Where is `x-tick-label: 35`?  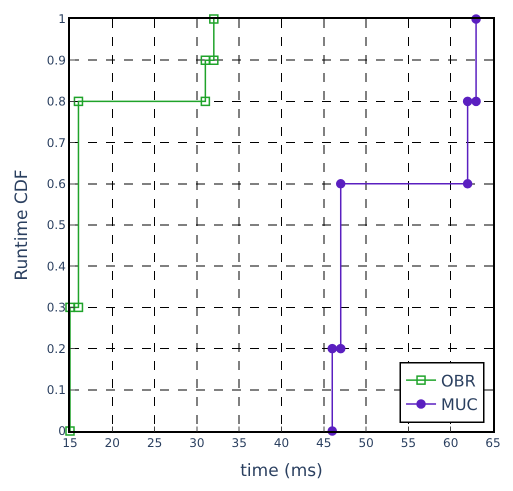 x-tick-label: 35 is located at coordinates (239, 443).